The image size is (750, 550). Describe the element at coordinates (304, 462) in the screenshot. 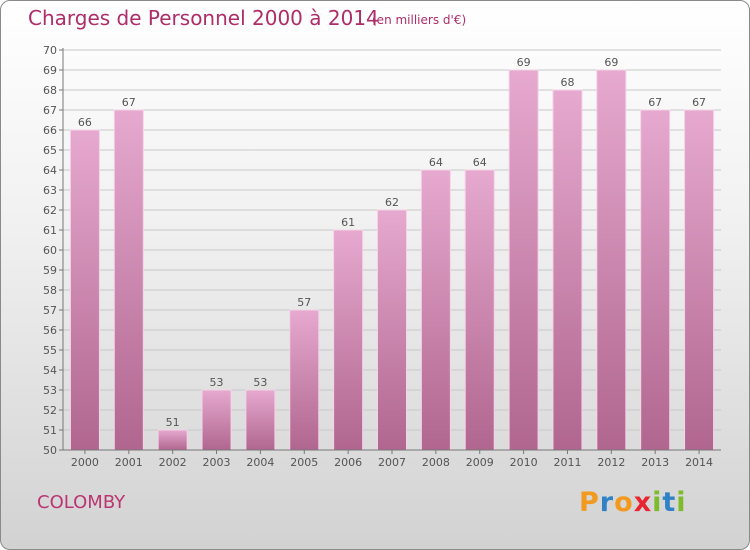

I see `x-tick-label-2005: 2005` at that location.